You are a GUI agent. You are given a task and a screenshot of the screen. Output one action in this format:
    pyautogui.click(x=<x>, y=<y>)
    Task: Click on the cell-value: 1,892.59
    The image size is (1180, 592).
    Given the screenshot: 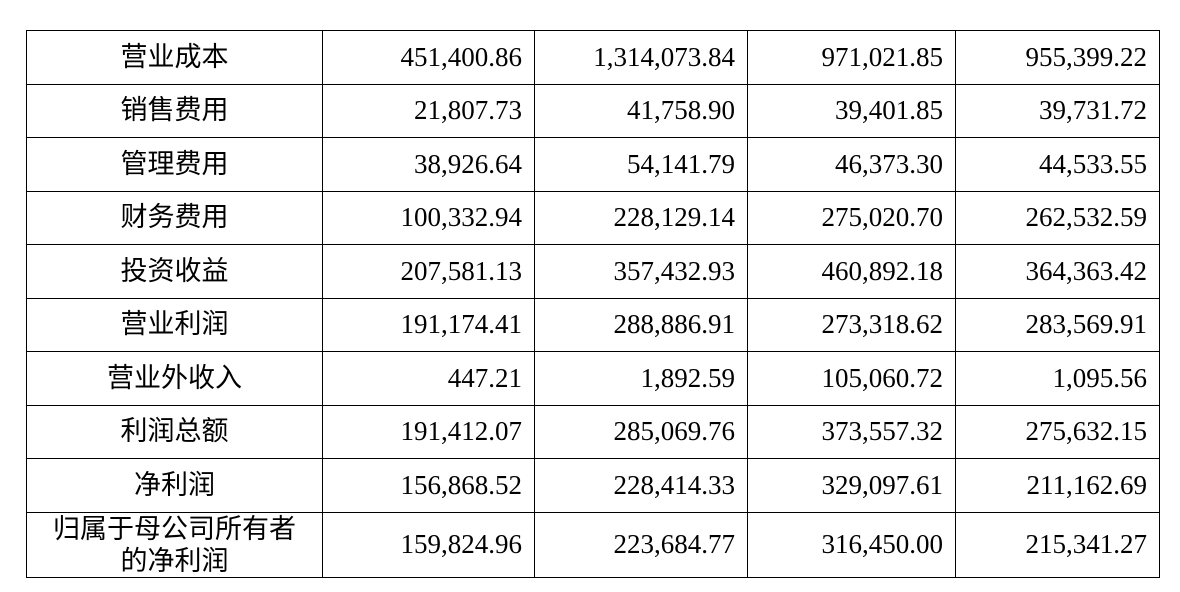 What is the action you would take?
    pyautogui.click(x=641, y=378)
    